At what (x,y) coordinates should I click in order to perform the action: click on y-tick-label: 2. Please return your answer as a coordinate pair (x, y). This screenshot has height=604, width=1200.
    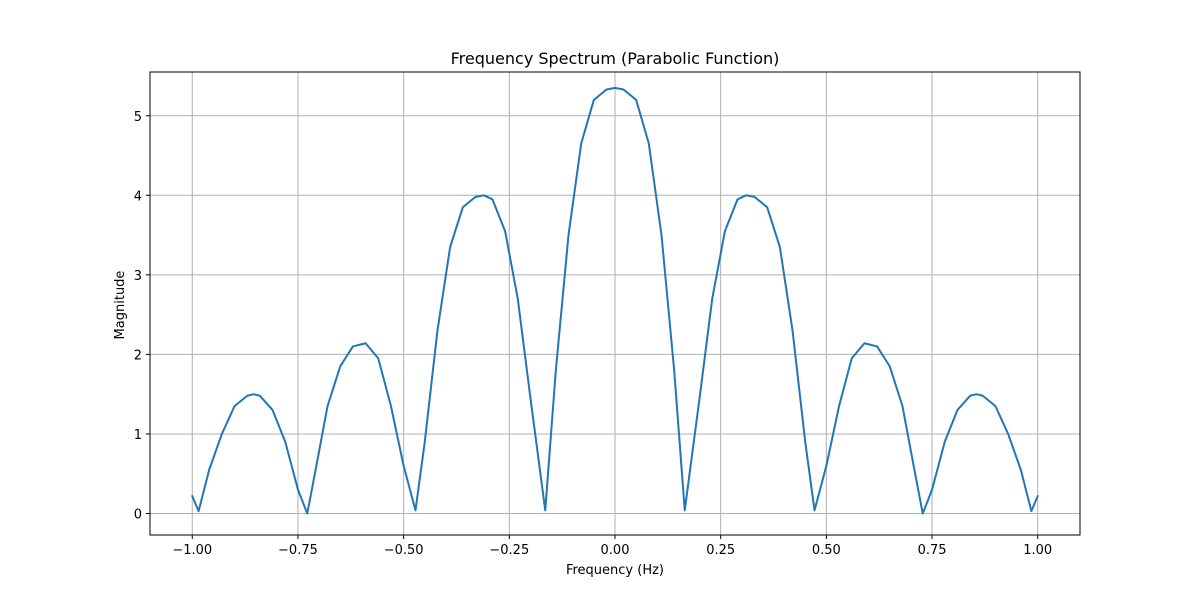
    Looking at the image, I should click on (138, 355).